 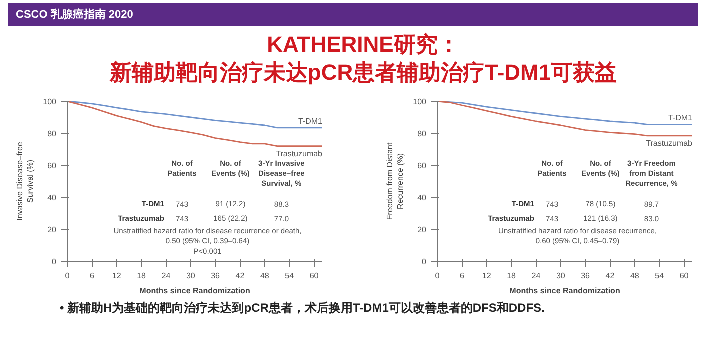 I want to click on chart-subtitle: 新辅助靶向治疗未达pCR患者辅助治疗T-DM1可获益, so click(x=364, y=72).